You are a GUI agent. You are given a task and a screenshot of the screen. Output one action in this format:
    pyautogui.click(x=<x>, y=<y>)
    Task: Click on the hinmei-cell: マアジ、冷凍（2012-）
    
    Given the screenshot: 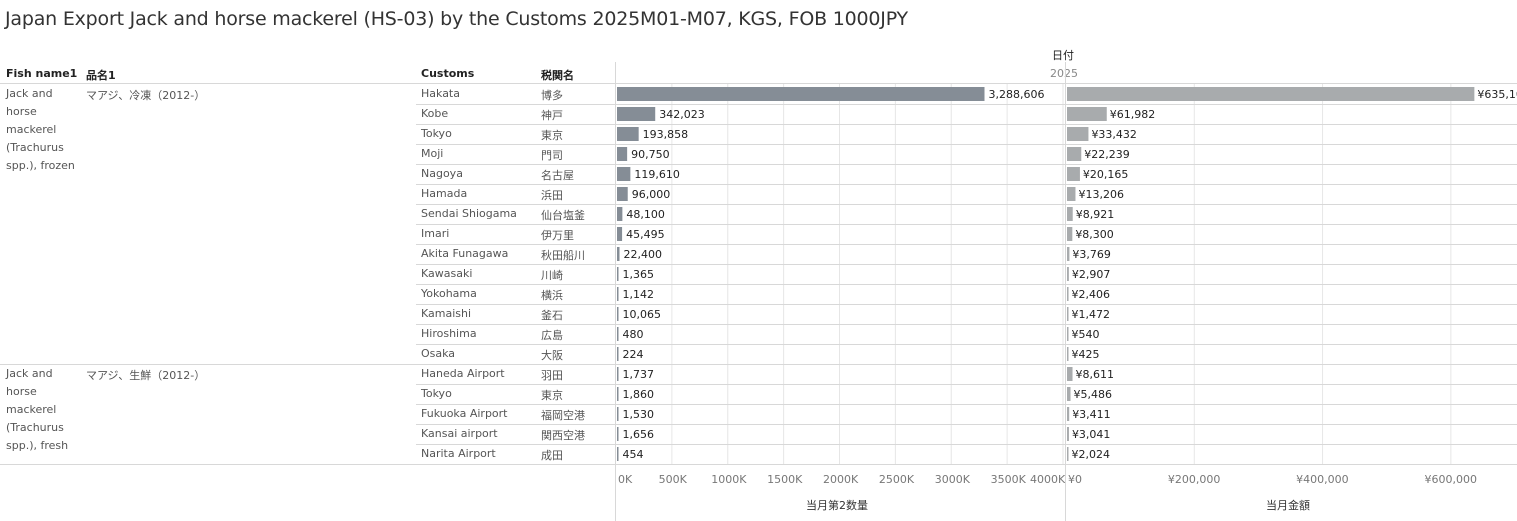 What is the action you would take?
    pyautogui.click(x=146, y=95)
    